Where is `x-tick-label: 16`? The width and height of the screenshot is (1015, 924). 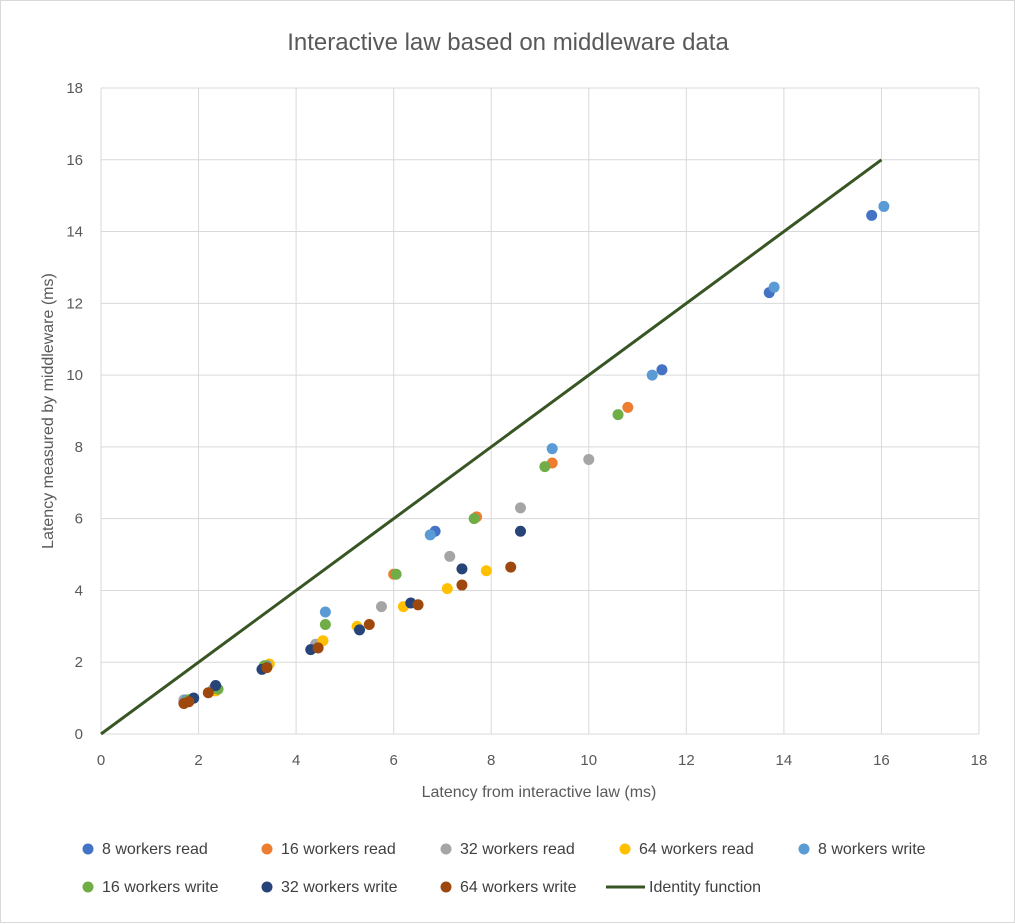 x-tick-label: 16 is located at coordinates (881, 760).